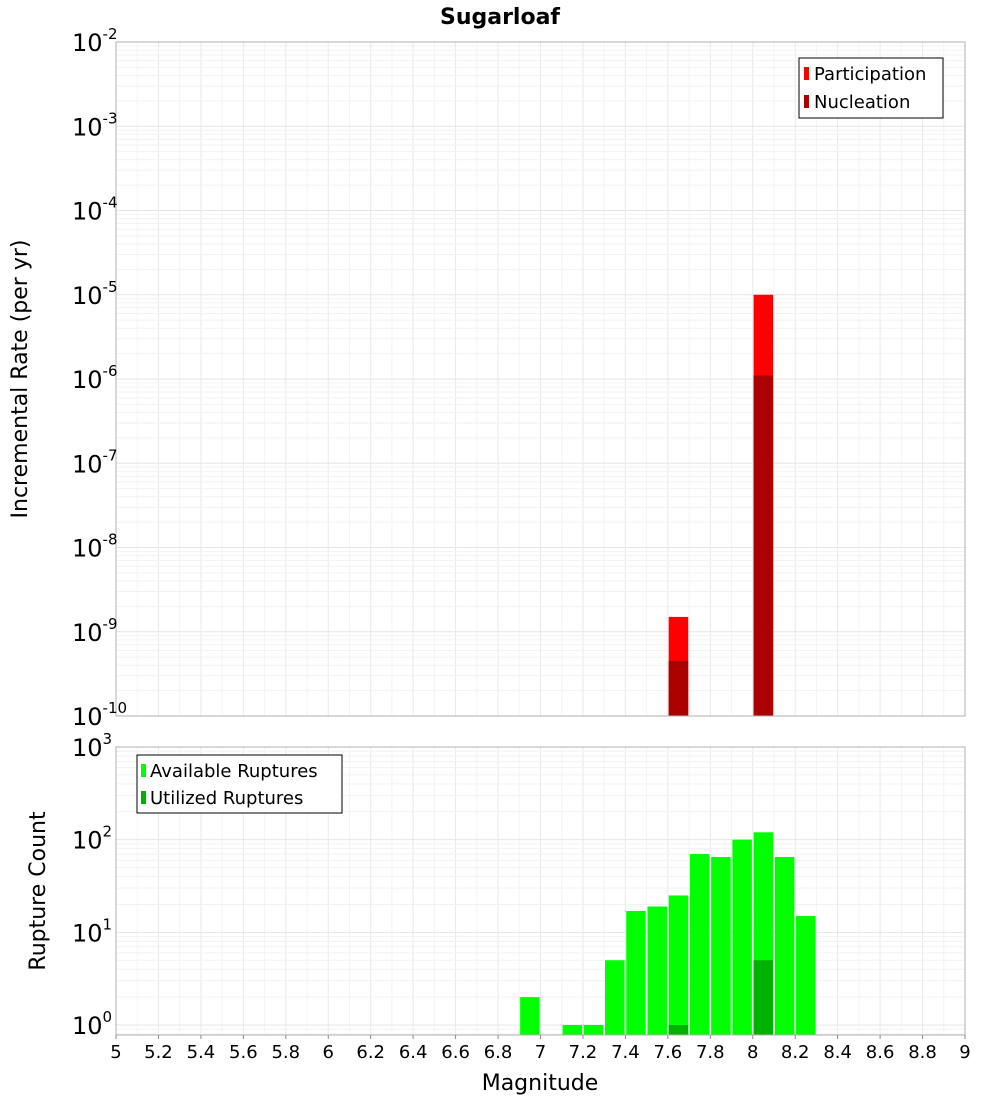 The width and height of the screenshot is (1000, 1104). Describe the element at coordinates (95, 294) in the screenshot. I see `top-y-tick-label: 10⁻⁵` at that location.